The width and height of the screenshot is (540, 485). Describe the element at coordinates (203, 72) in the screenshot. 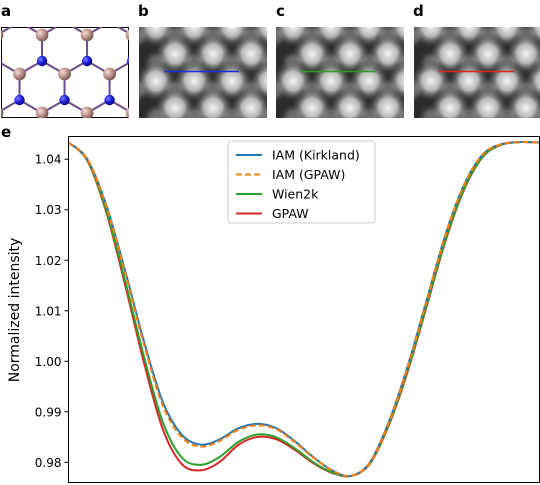

I see `simulated-image-b` at that location.